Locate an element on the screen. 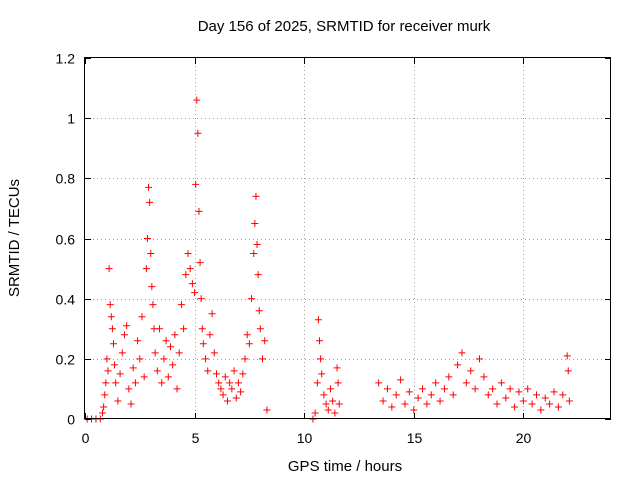 The image size is (640, 480). y-tick-label: 0.4 is located at coordinates (66, 300).